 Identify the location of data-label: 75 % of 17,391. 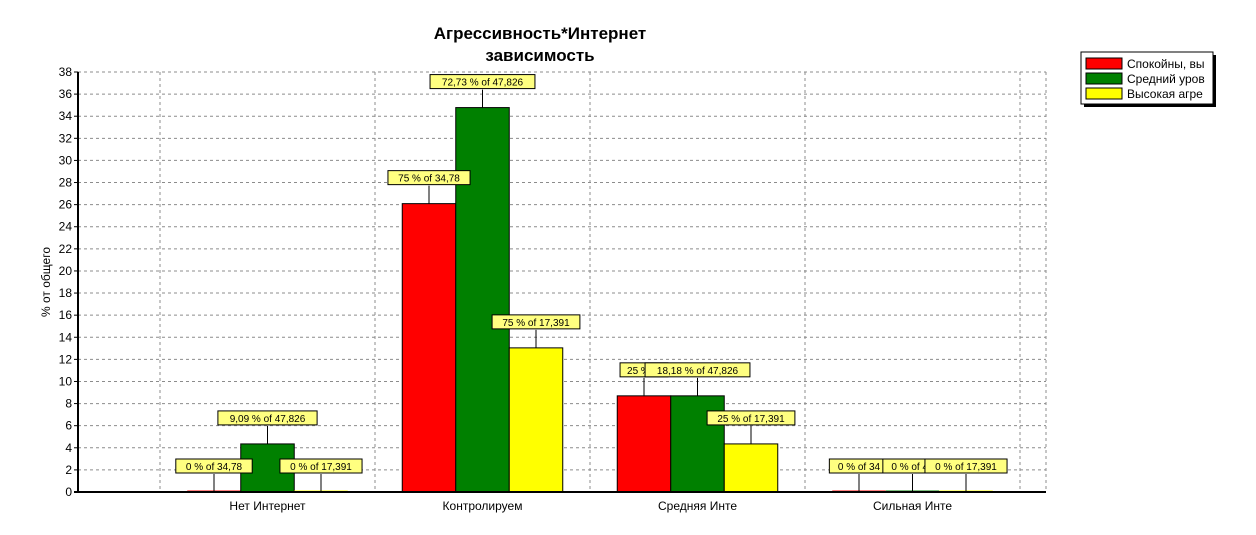
(536, 323).